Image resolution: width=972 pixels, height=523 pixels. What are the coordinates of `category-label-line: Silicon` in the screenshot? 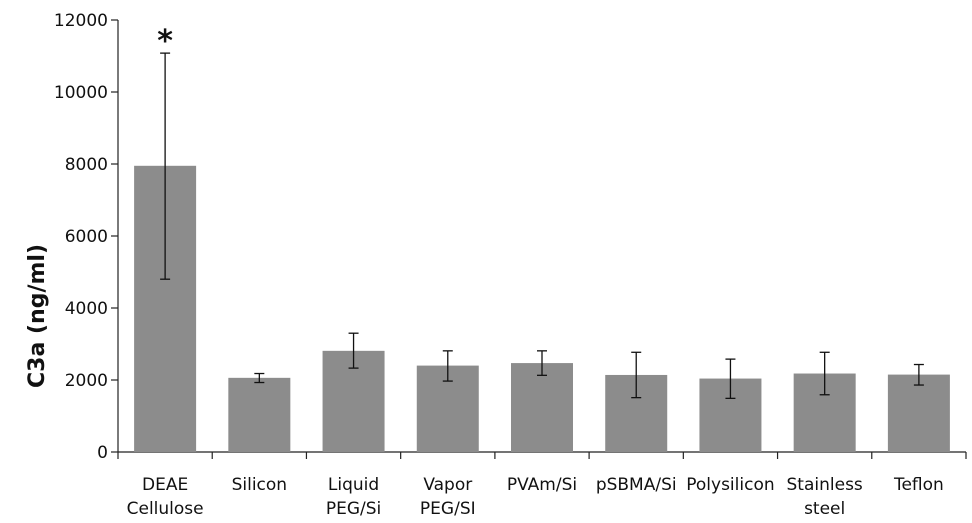 It's located at (259, 485).